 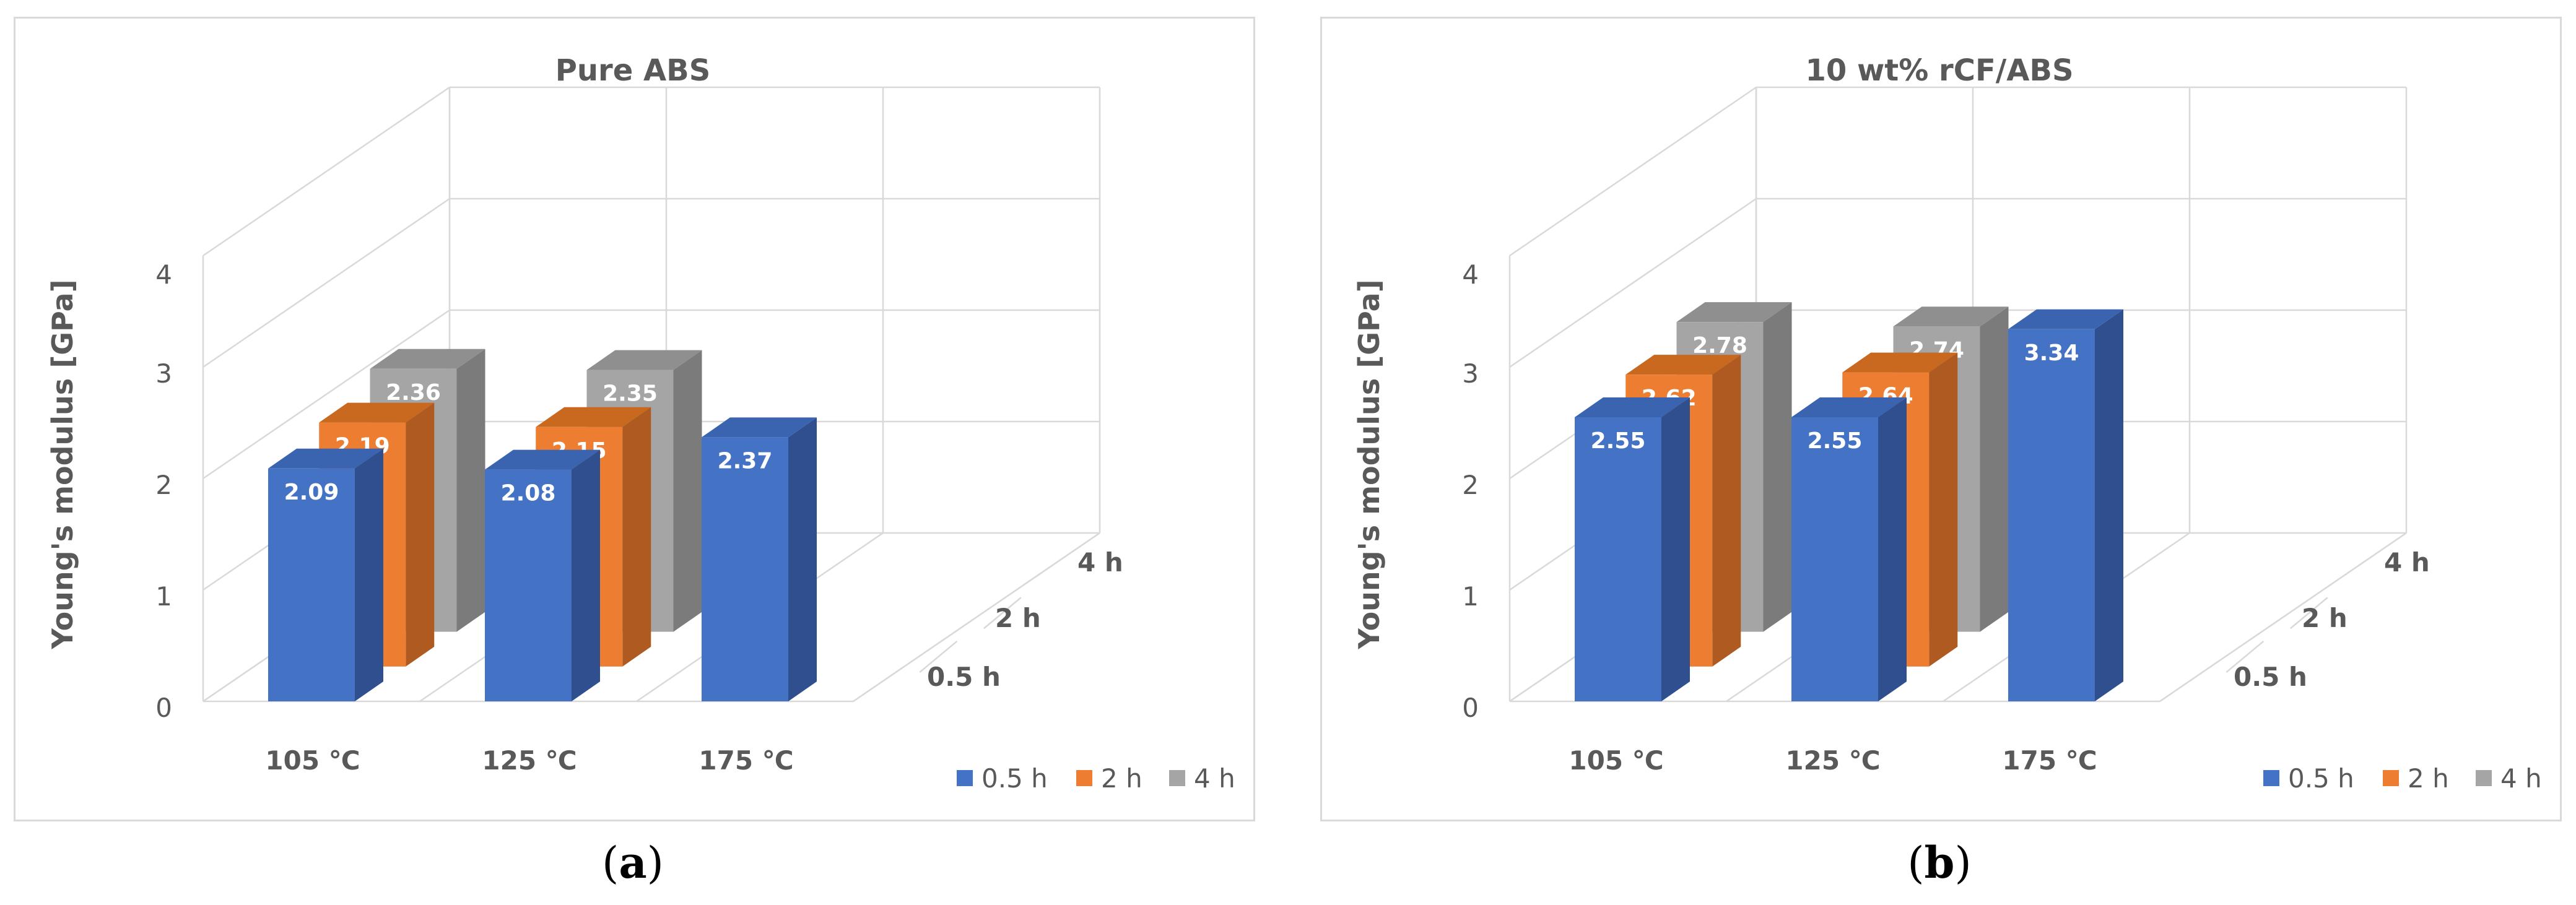 What do you see at coordinates (312, 760) in the screenshot?
I see `chart-a-category-label: 105 ℃` at bounding box center [312, 760].